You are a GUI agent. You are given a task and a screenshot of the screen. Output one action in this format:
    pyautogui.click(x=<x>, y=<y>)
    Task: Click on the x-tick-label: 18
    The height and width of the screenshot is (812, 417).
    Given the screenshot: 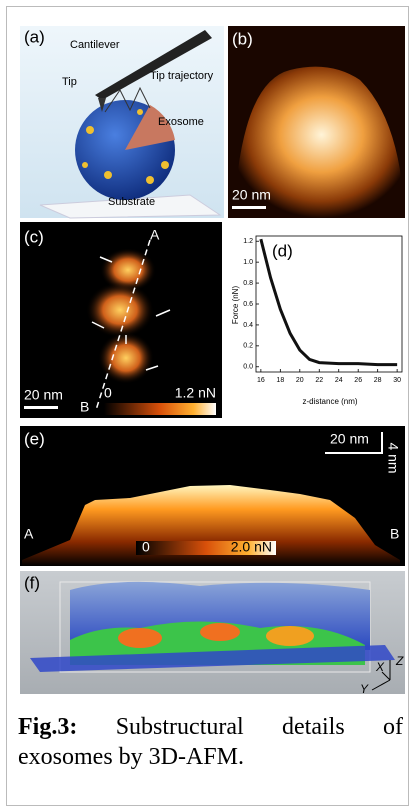 What is the action you would take?
    pyautogui.click(x=280, y=380)
    